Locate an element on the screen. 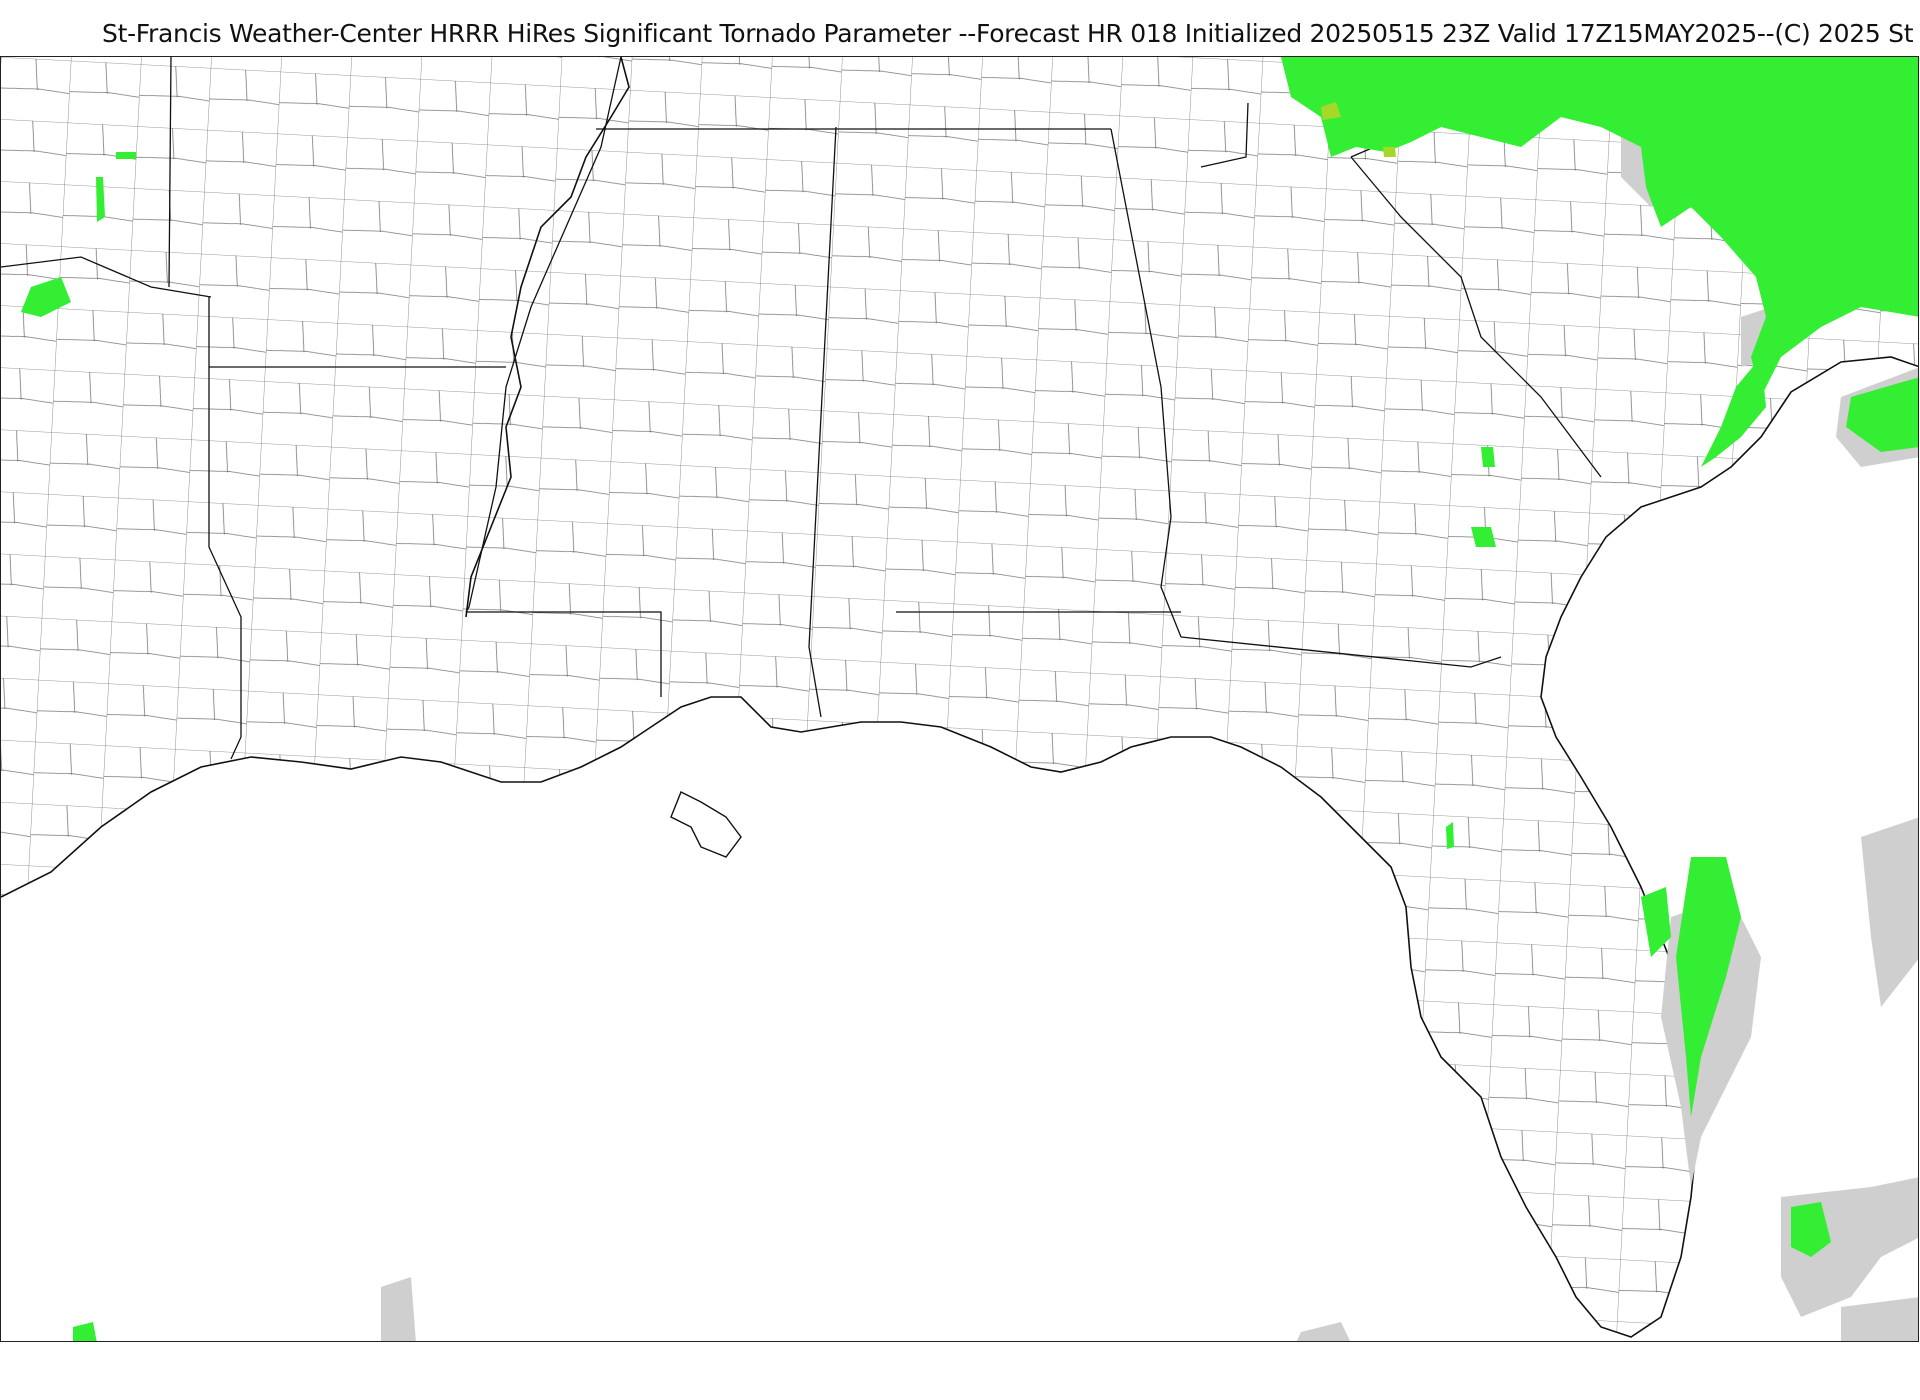  stp-yellowgreen-areas is located at coordinates (1358, 129).